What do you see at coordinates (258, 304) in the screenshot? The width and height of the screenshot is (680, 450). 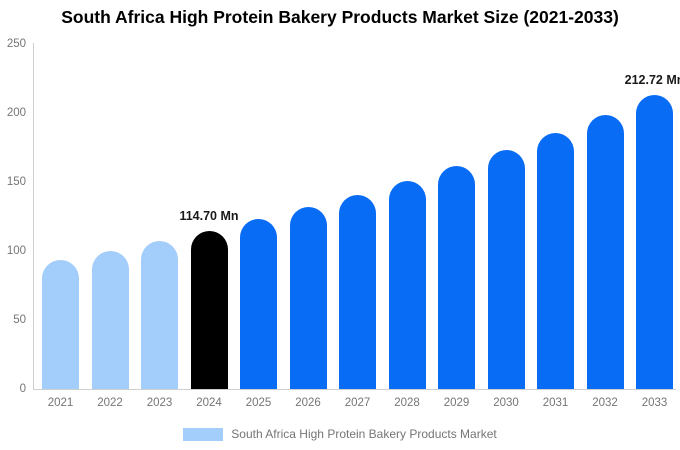 I see `bar-2025` at bounding box center [258, 304].